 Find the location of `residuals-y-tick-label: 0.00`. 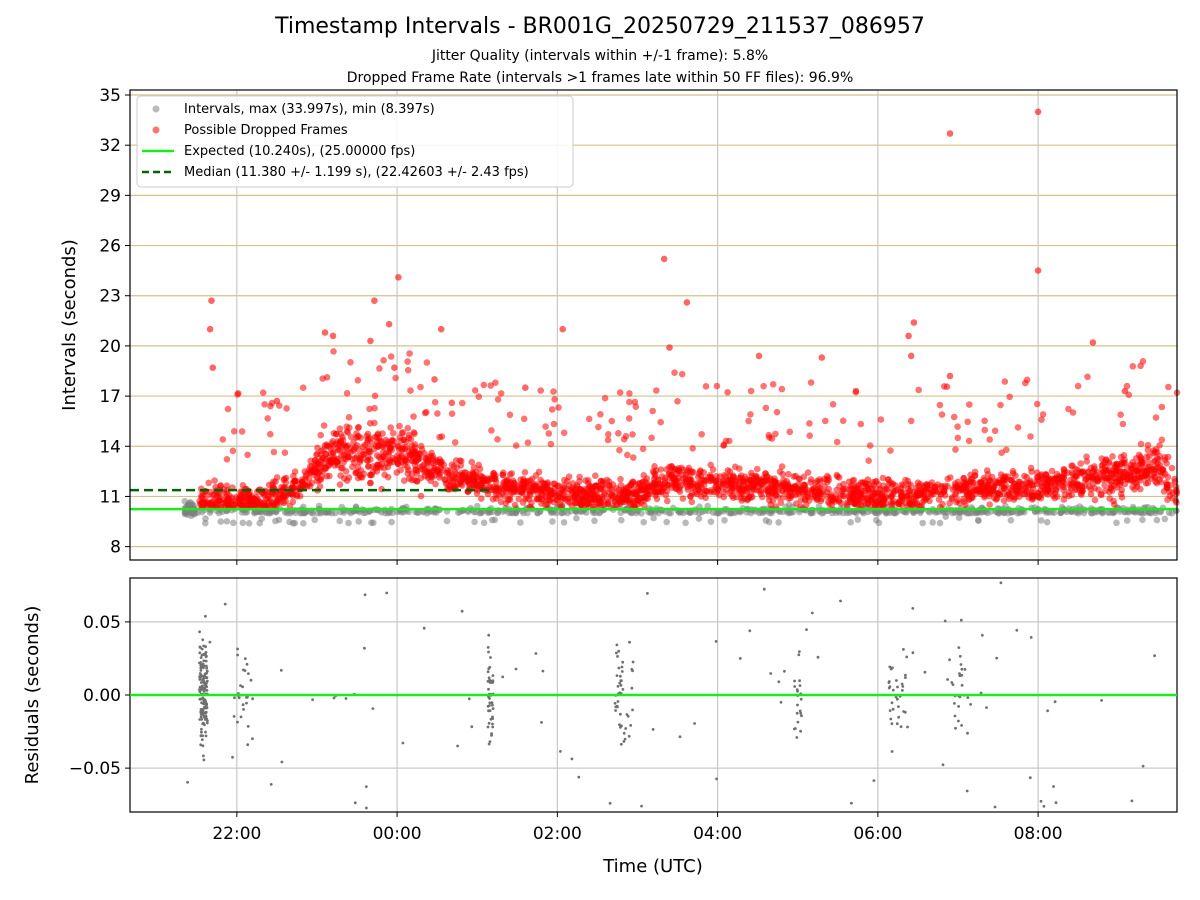

residuals-y-tick-label: 0.00 is located at coordinates (102, 696).